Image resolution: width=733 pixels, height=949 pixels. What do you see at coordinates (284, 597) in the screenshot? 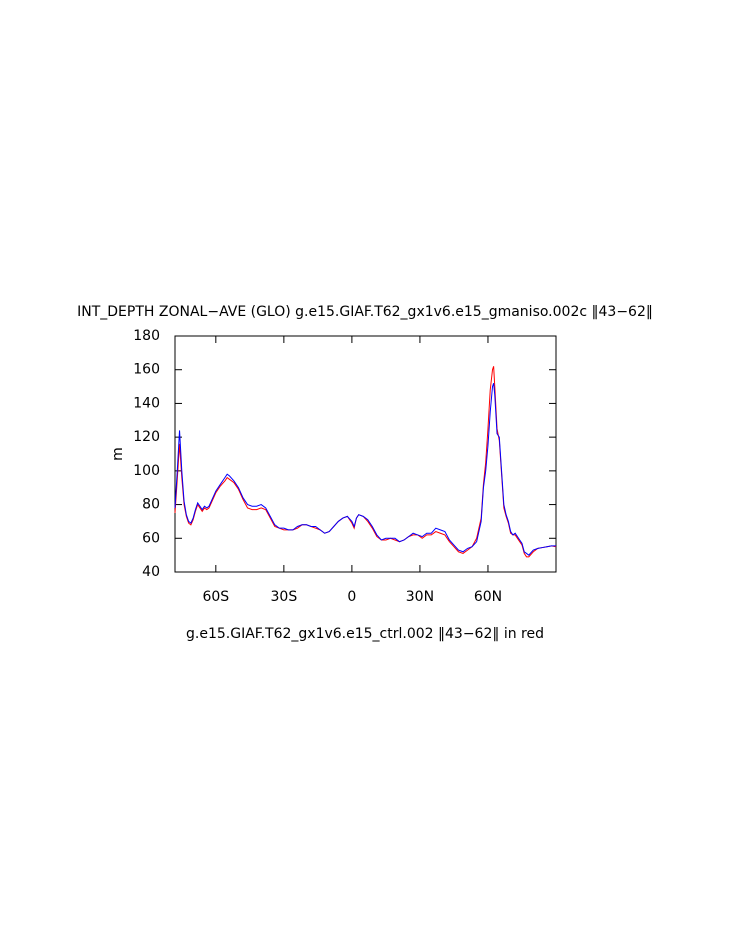
I see `x-tick-label: 30S` at bounding box center [284, 597].